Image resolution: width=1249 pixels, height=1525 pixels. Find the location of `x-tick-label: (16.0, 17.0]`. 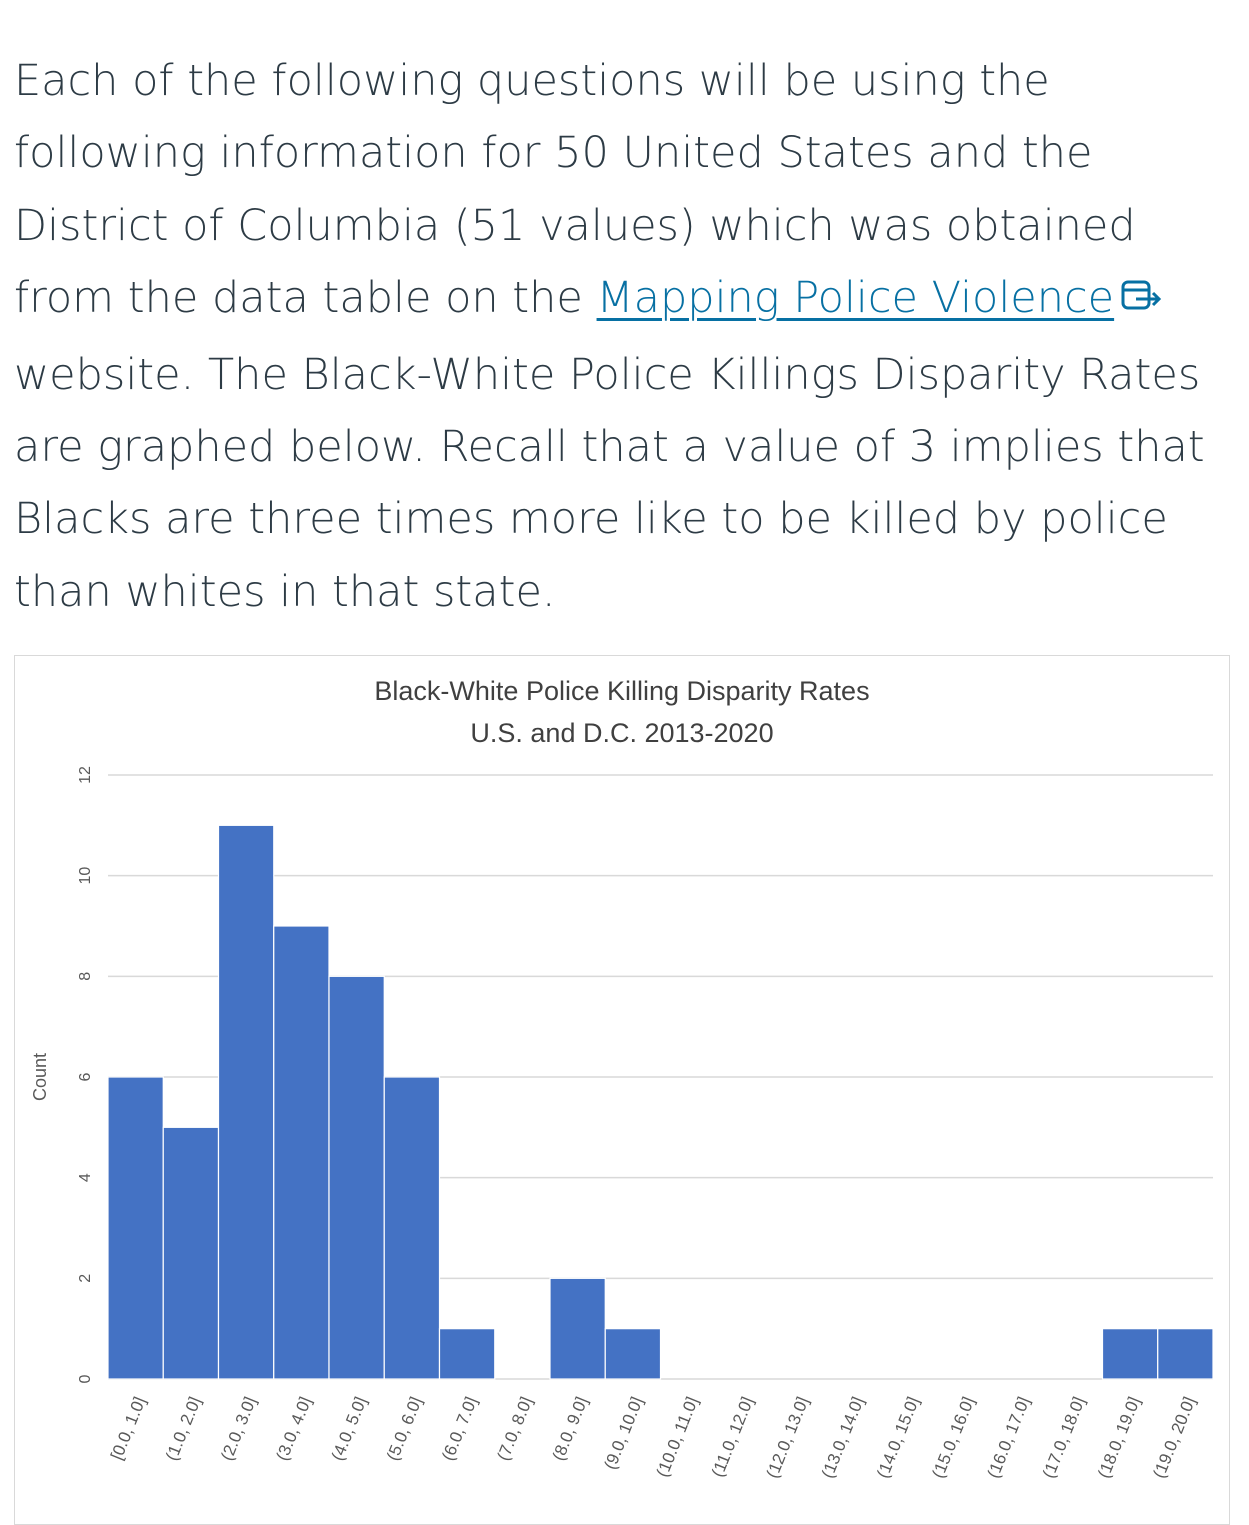

x-tick-label: (16.0, 17.0] is located at coordinates (1009, 1437).